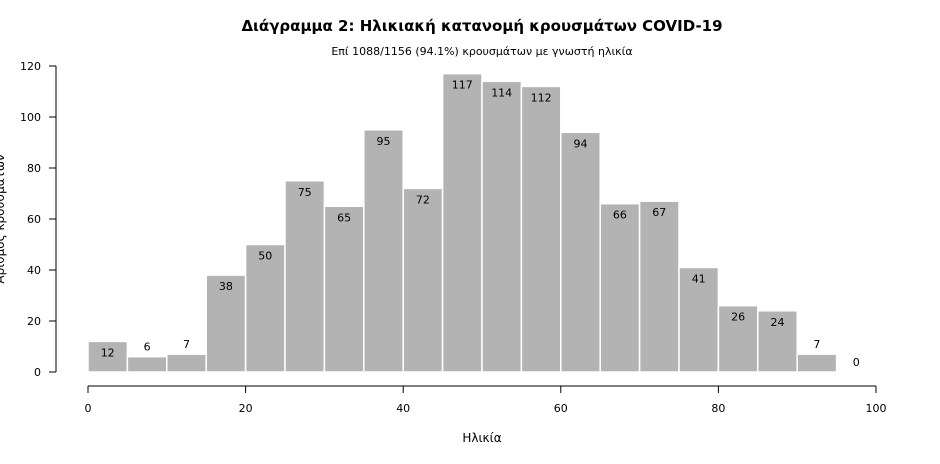 This screenshot has width=940, height=464. What do you see at coordinates (305, 192) in the screenshot?
I see `bar-value-label: 75` at bounding box center [305, 192].